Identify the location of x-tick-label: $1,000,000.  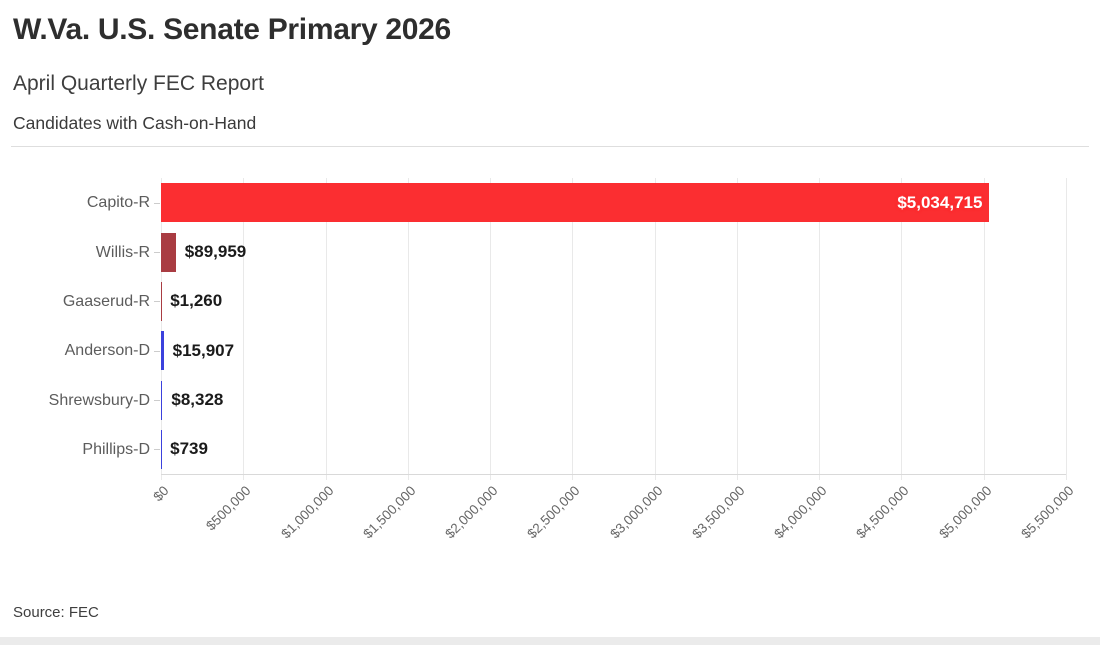
(307, 512).